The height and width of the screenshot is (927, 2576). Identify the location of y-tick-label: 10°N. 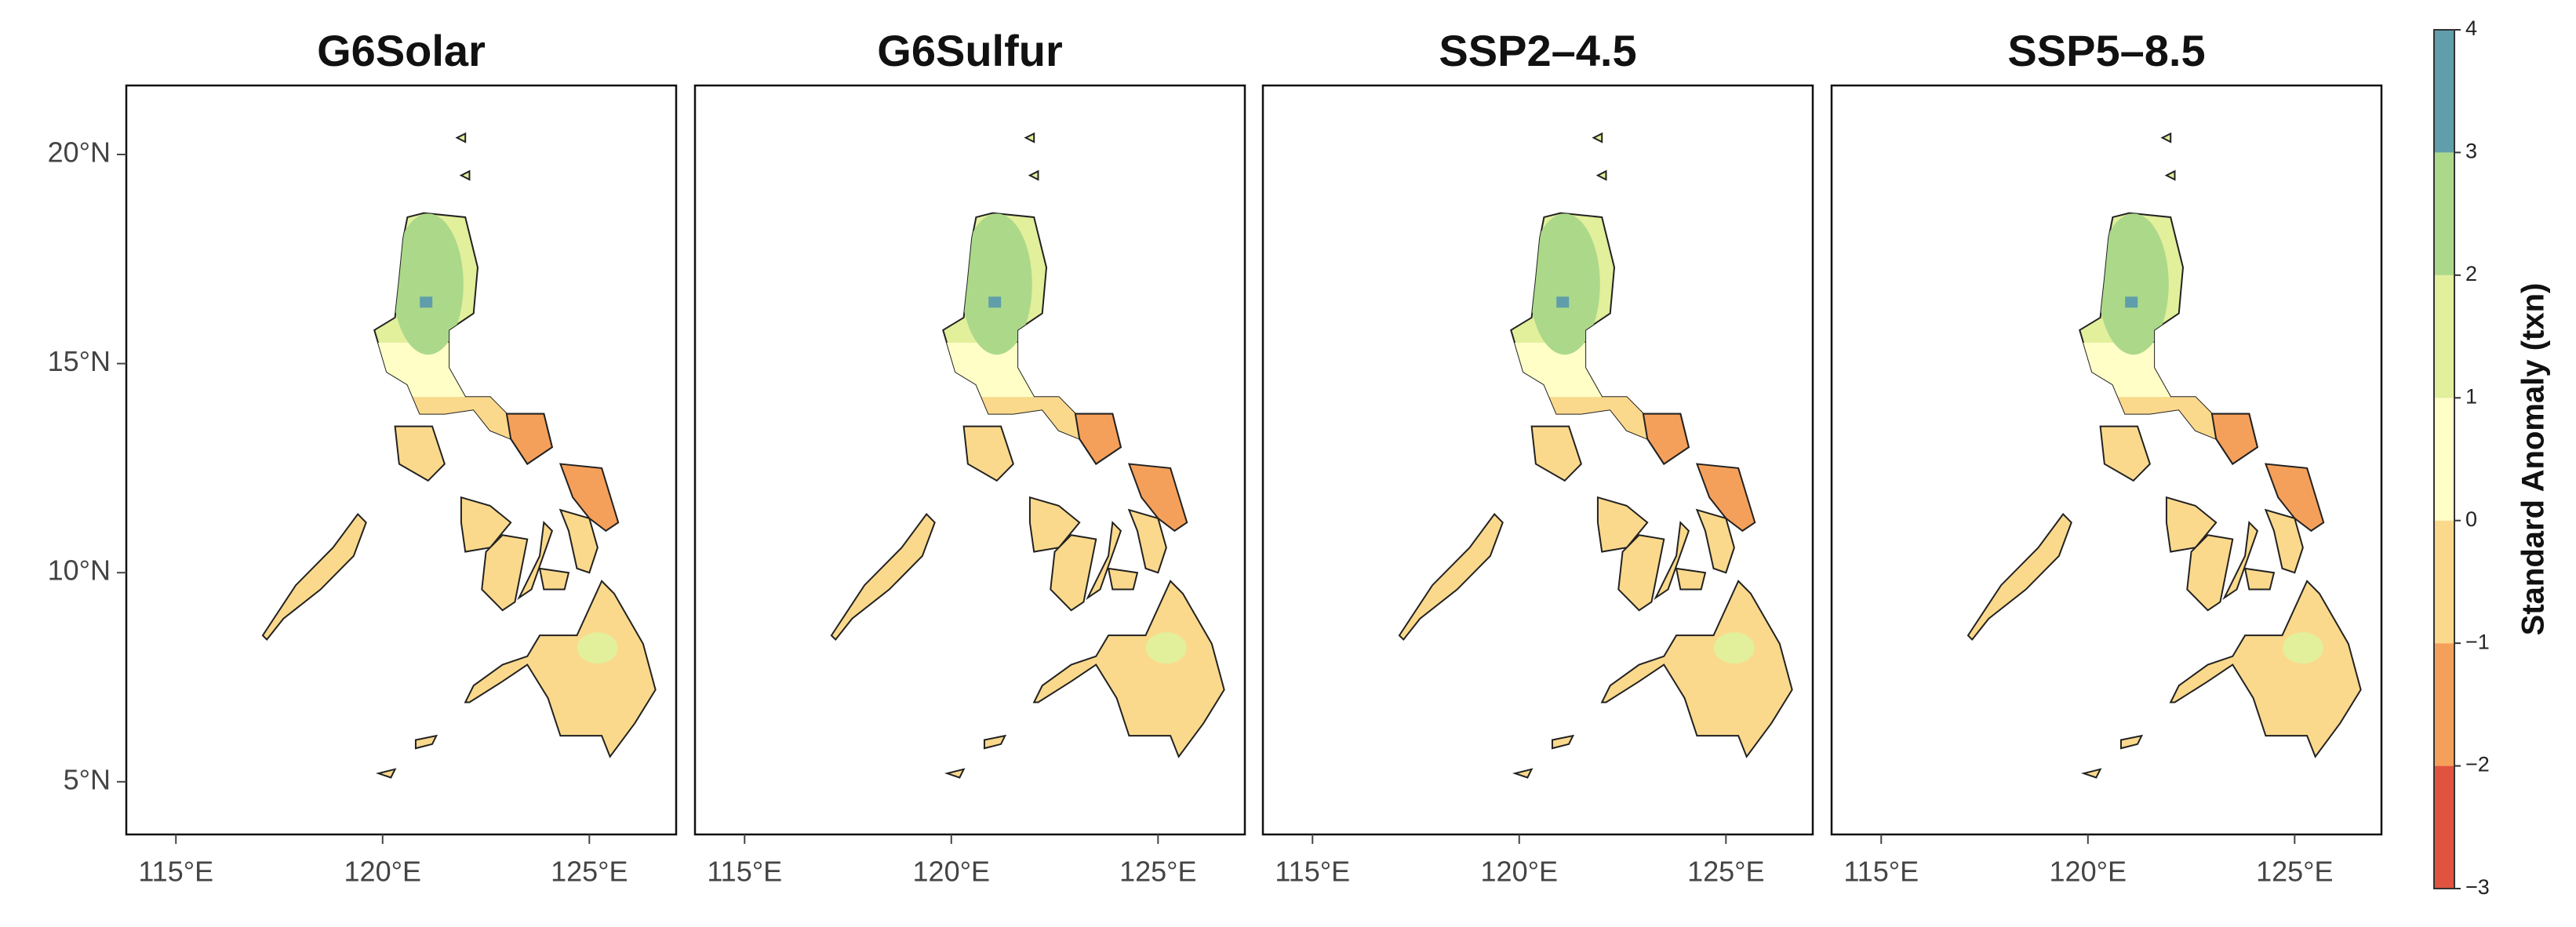
(79, 570).